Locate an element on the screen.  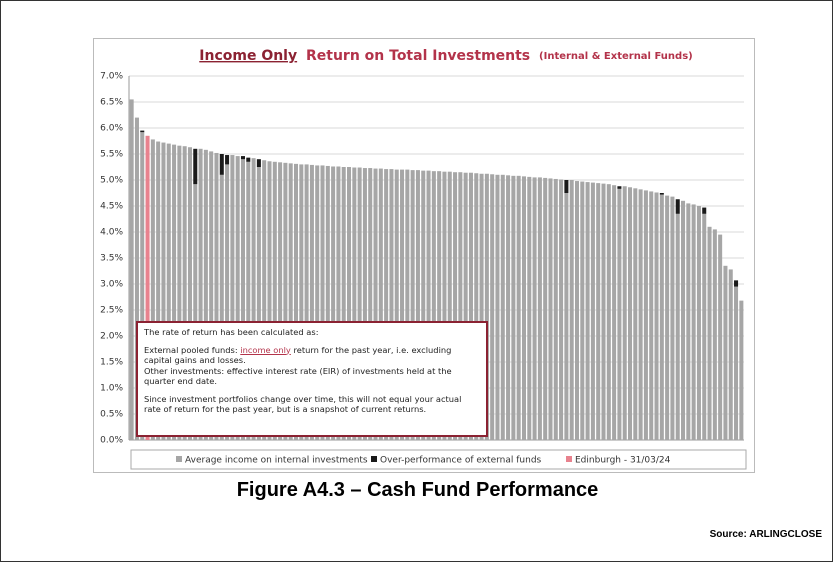
y-tick-label: 4.5% is located at coordinates (111, 207).